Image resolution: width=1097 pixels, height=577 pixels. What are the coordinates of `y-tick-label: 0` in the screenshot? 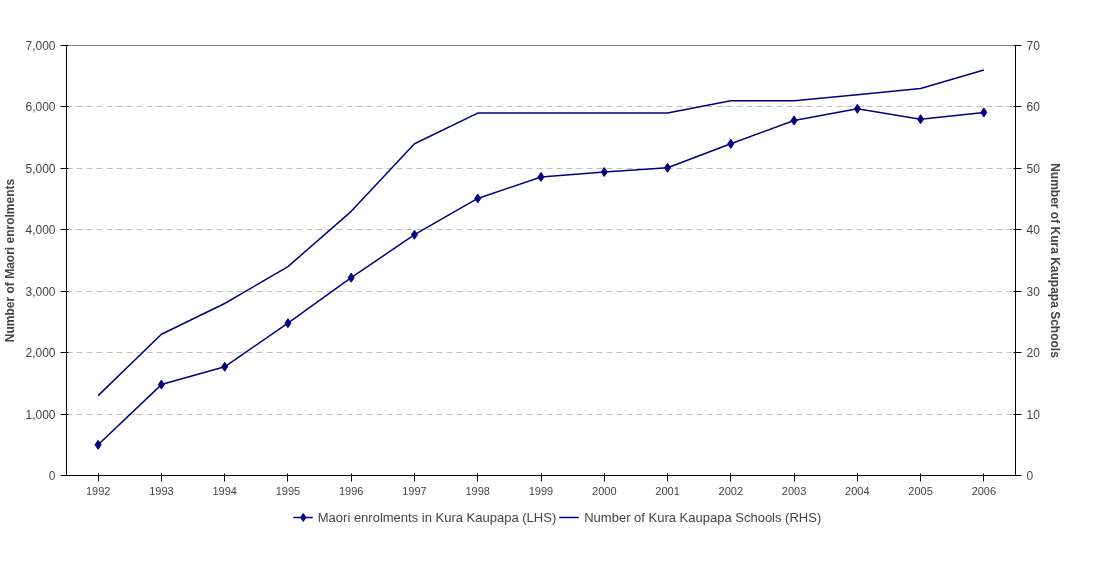 It's located at (52, 476).